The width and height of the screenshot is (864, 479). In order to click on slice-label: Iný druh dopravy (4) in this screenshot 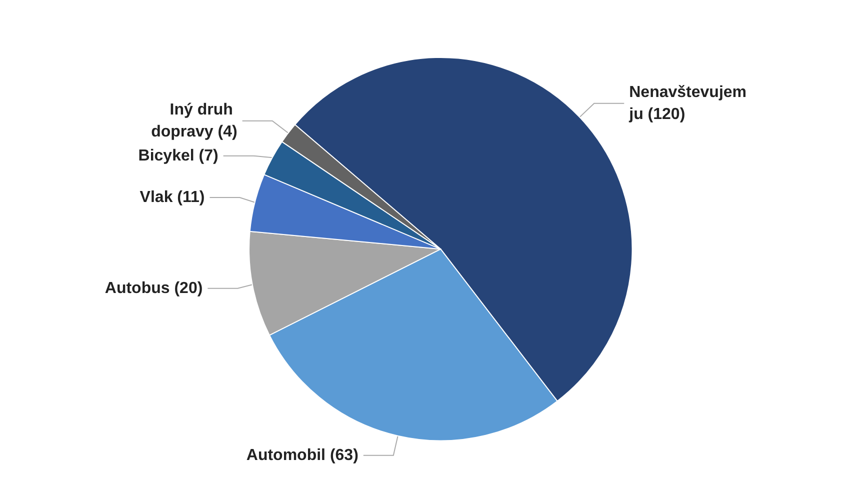, I will do `click(194, 120)`.